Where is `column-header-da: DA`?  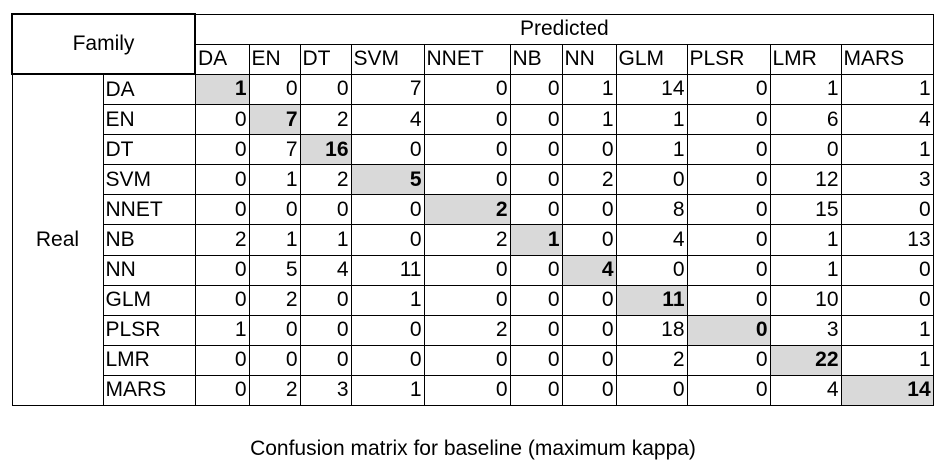
column-header-da: DA is located at coordinates (222, 59).